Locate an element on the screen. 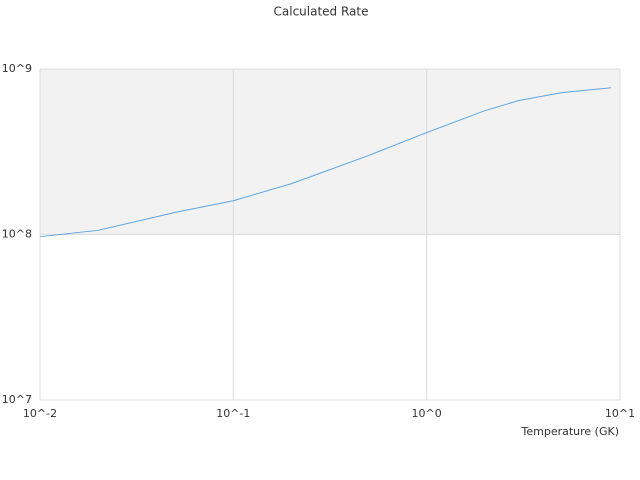  y-tick-label: 10^8 is located at coordinates (17, 234).